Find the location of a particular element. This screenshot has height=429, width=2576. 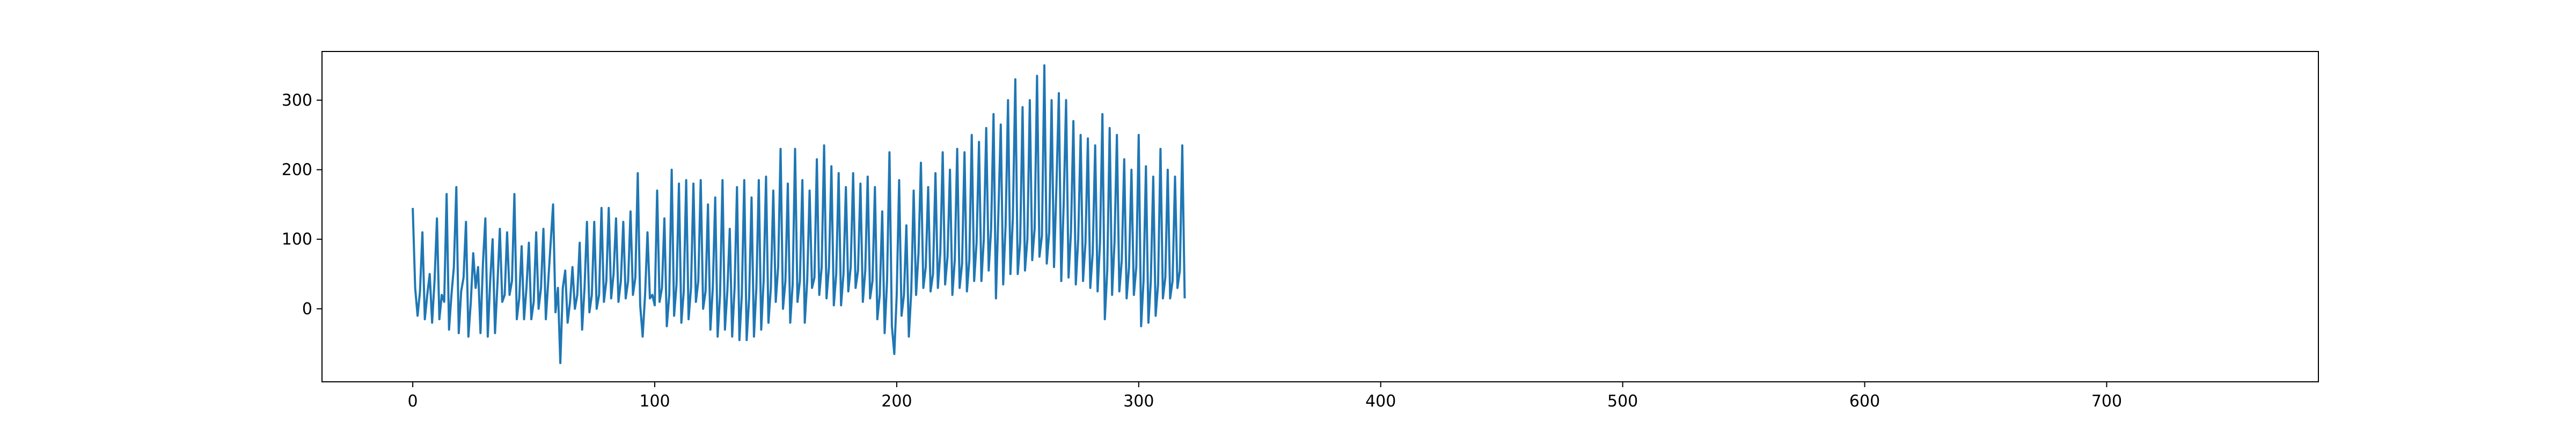

y-tick-label: 300 is located at coordinates (297, 100).